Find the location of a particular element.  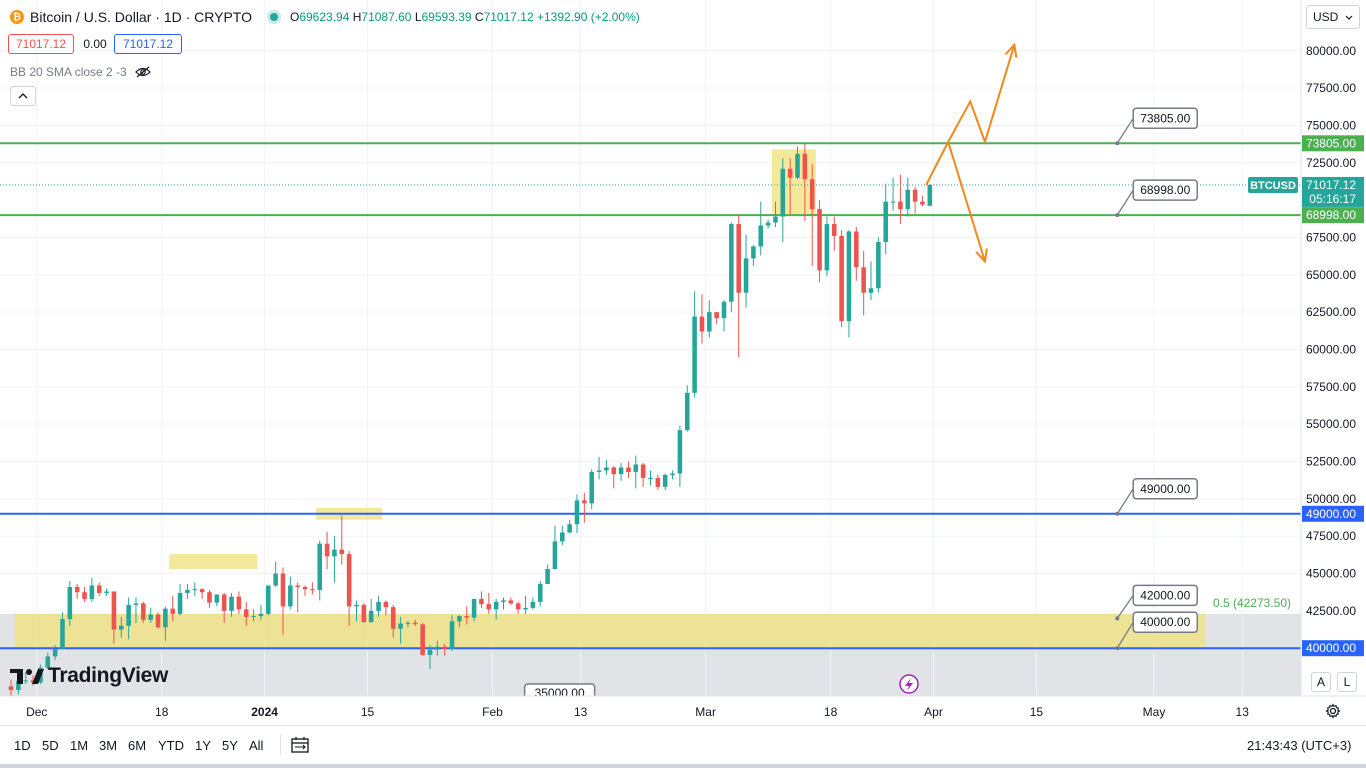

price-tick-label: 45000.00 is located at coordinates (1331, 574).